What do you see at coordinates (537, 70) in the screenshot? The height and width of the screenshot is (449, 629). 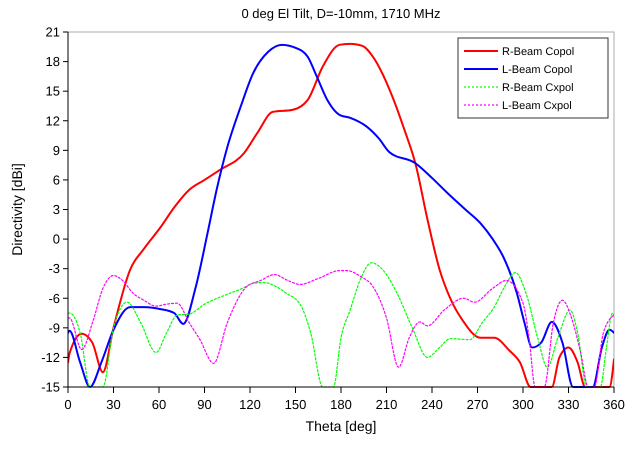 I see `legend-label: L-Beam Copol` at bounding box center [537, 70].